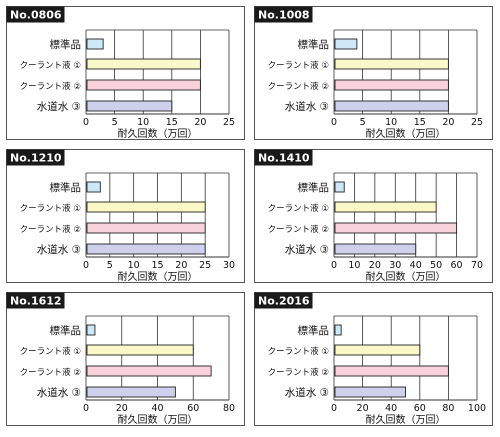  I want to click on chart-title: No.1008, so click(284, 15).